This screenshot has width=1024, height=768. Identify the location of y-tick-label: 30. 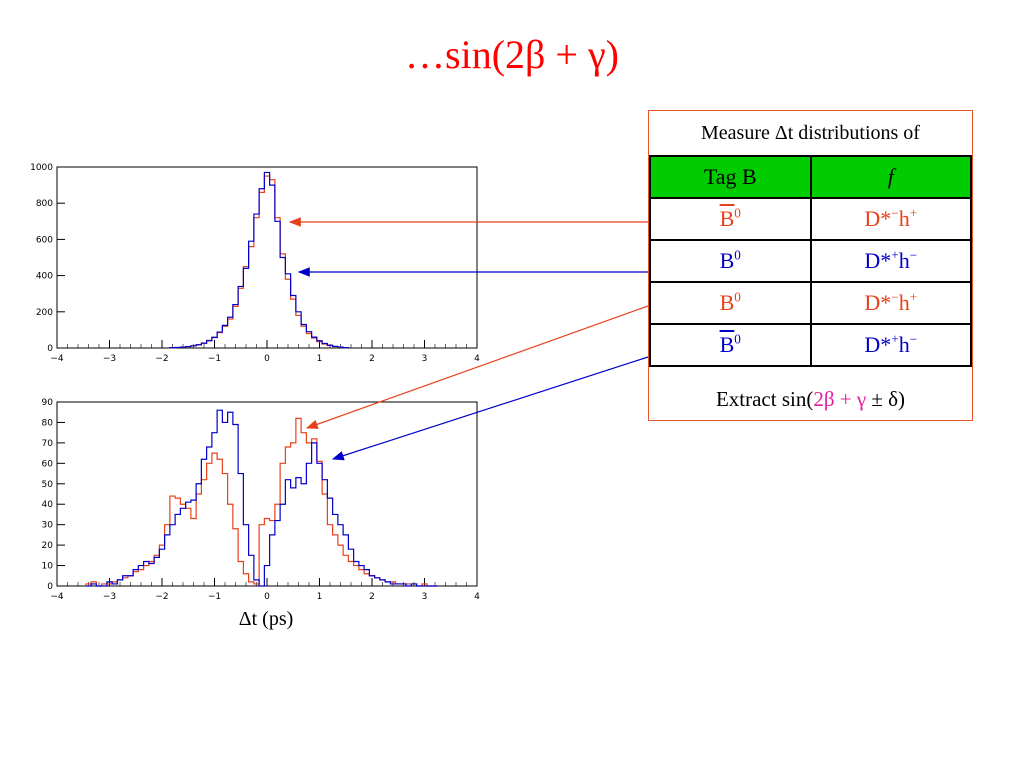
(48, 526).